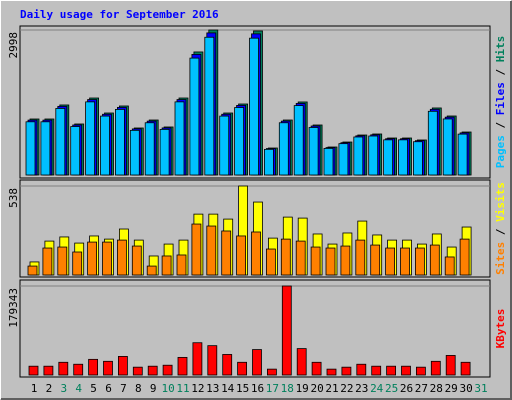 The width and height of the screenshot is (512, 400). What do you see at coordinates (182, 388) in the screenshot?
I see `x-tick-label: 11` at bounding box center [182, 388].